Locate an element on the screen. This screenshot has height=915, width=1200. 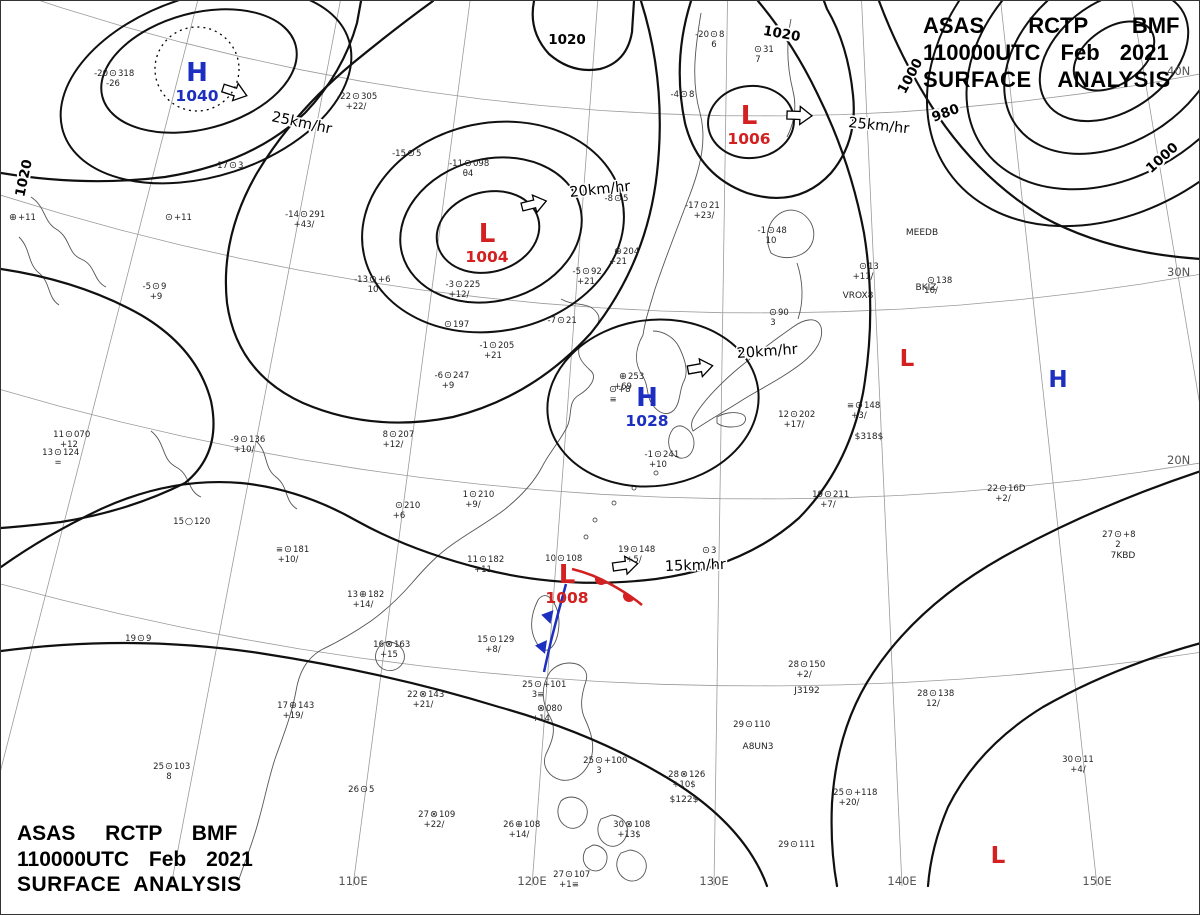
station-value: -22 is located at coordinates (344, 97).